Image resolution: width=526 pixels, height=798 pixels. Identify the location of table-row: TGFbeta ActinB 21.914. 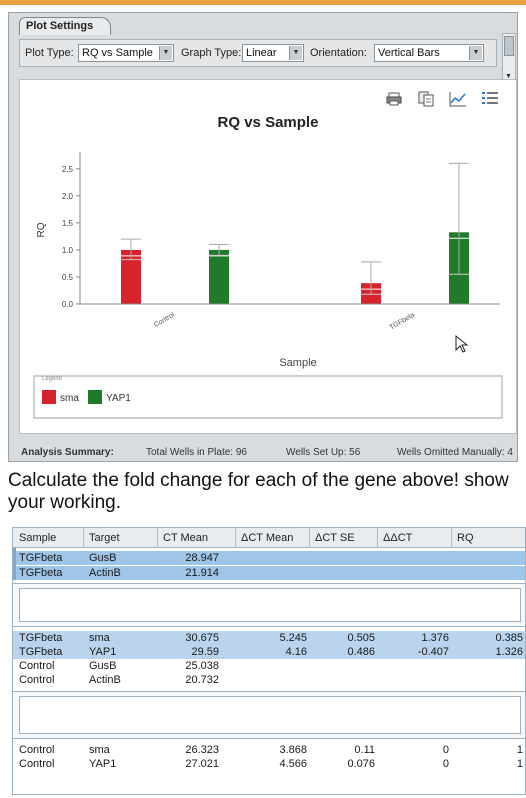
(269, 573).